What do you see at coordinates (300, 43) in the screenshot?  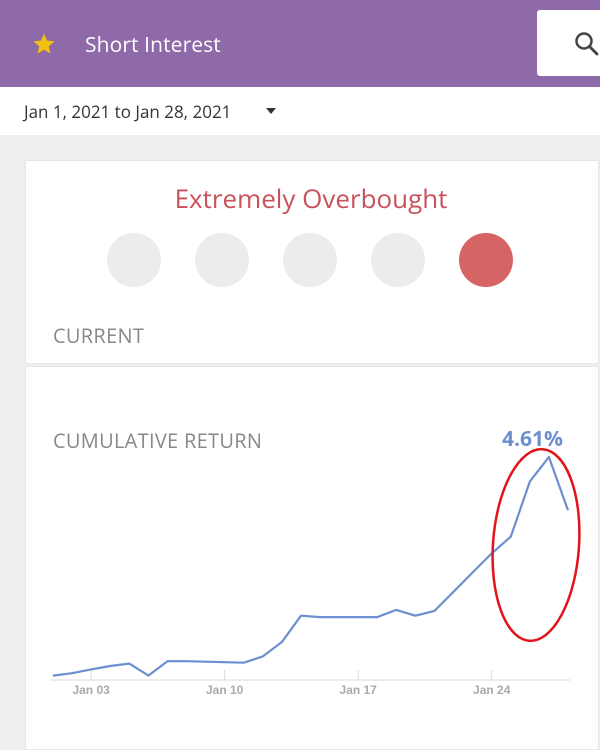 I see `app-header` at bounding box center [300, 43].